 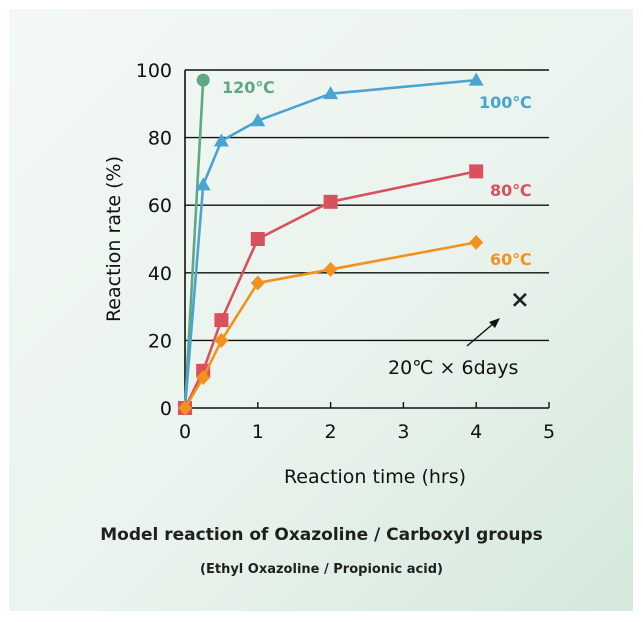 What do you see at coordinates (185, 432) in the screenshot?
I see `x-tick-label-0: 0` at bounding box center [185, 432].